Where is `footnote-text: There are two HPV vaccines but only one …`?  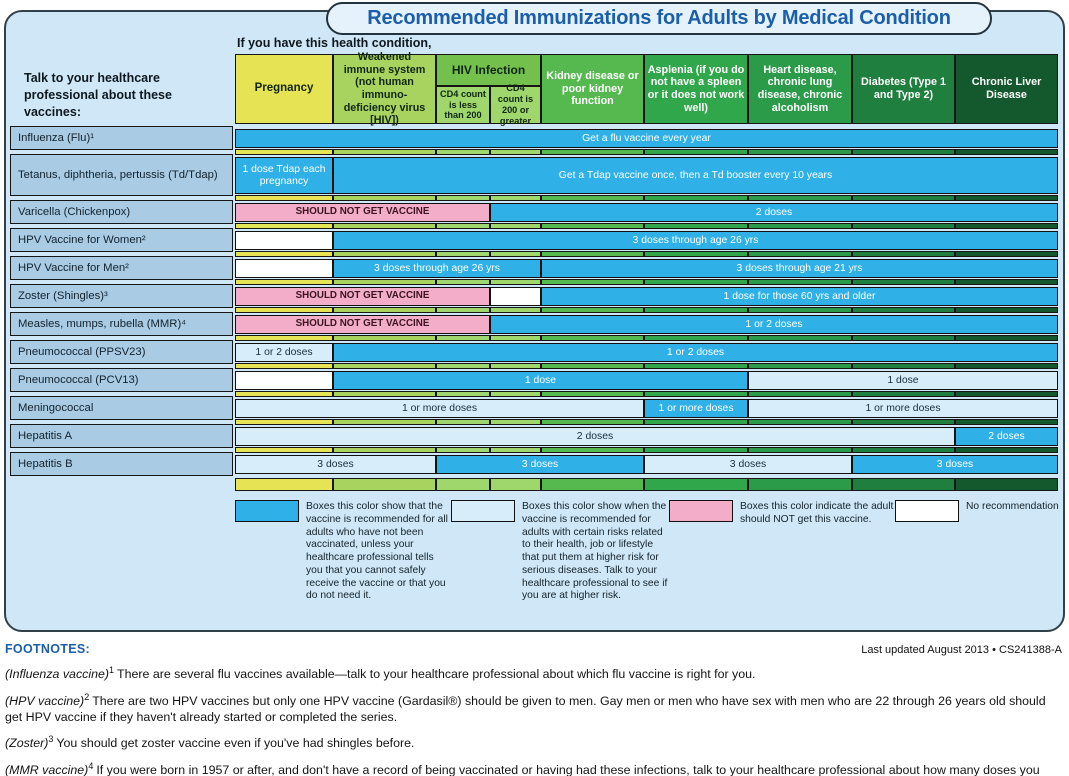
footnote-text: There are two HPV vaccines but only one … is located at coordinates (525, 708).